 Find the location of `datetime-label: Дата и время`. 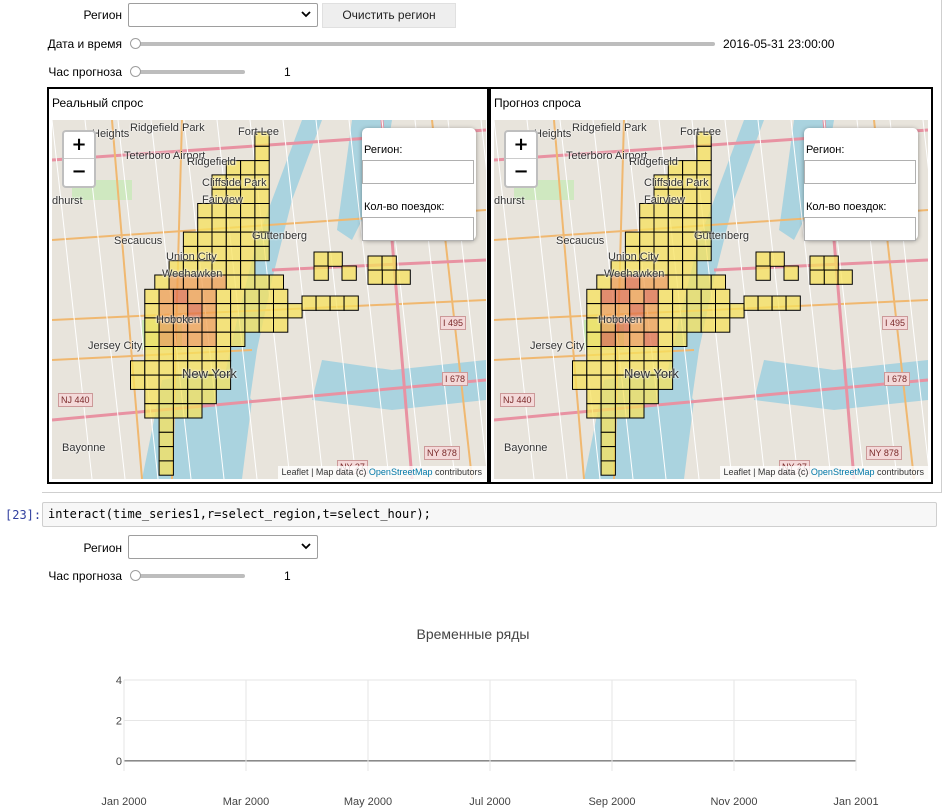

datetime-label: Дата и время is located at coordinates (84, 44).